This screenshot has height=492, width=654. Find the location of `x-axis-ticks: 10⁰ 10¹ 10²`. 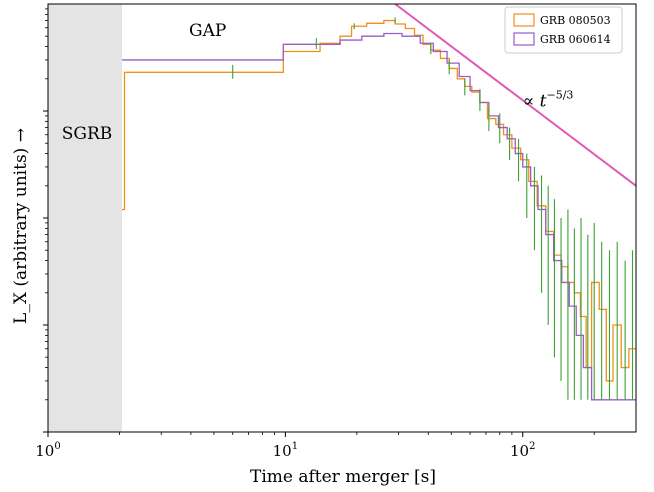

x-axis-ticks: 10⁰ 10¹ 10² is located at coordinates (315, 446).